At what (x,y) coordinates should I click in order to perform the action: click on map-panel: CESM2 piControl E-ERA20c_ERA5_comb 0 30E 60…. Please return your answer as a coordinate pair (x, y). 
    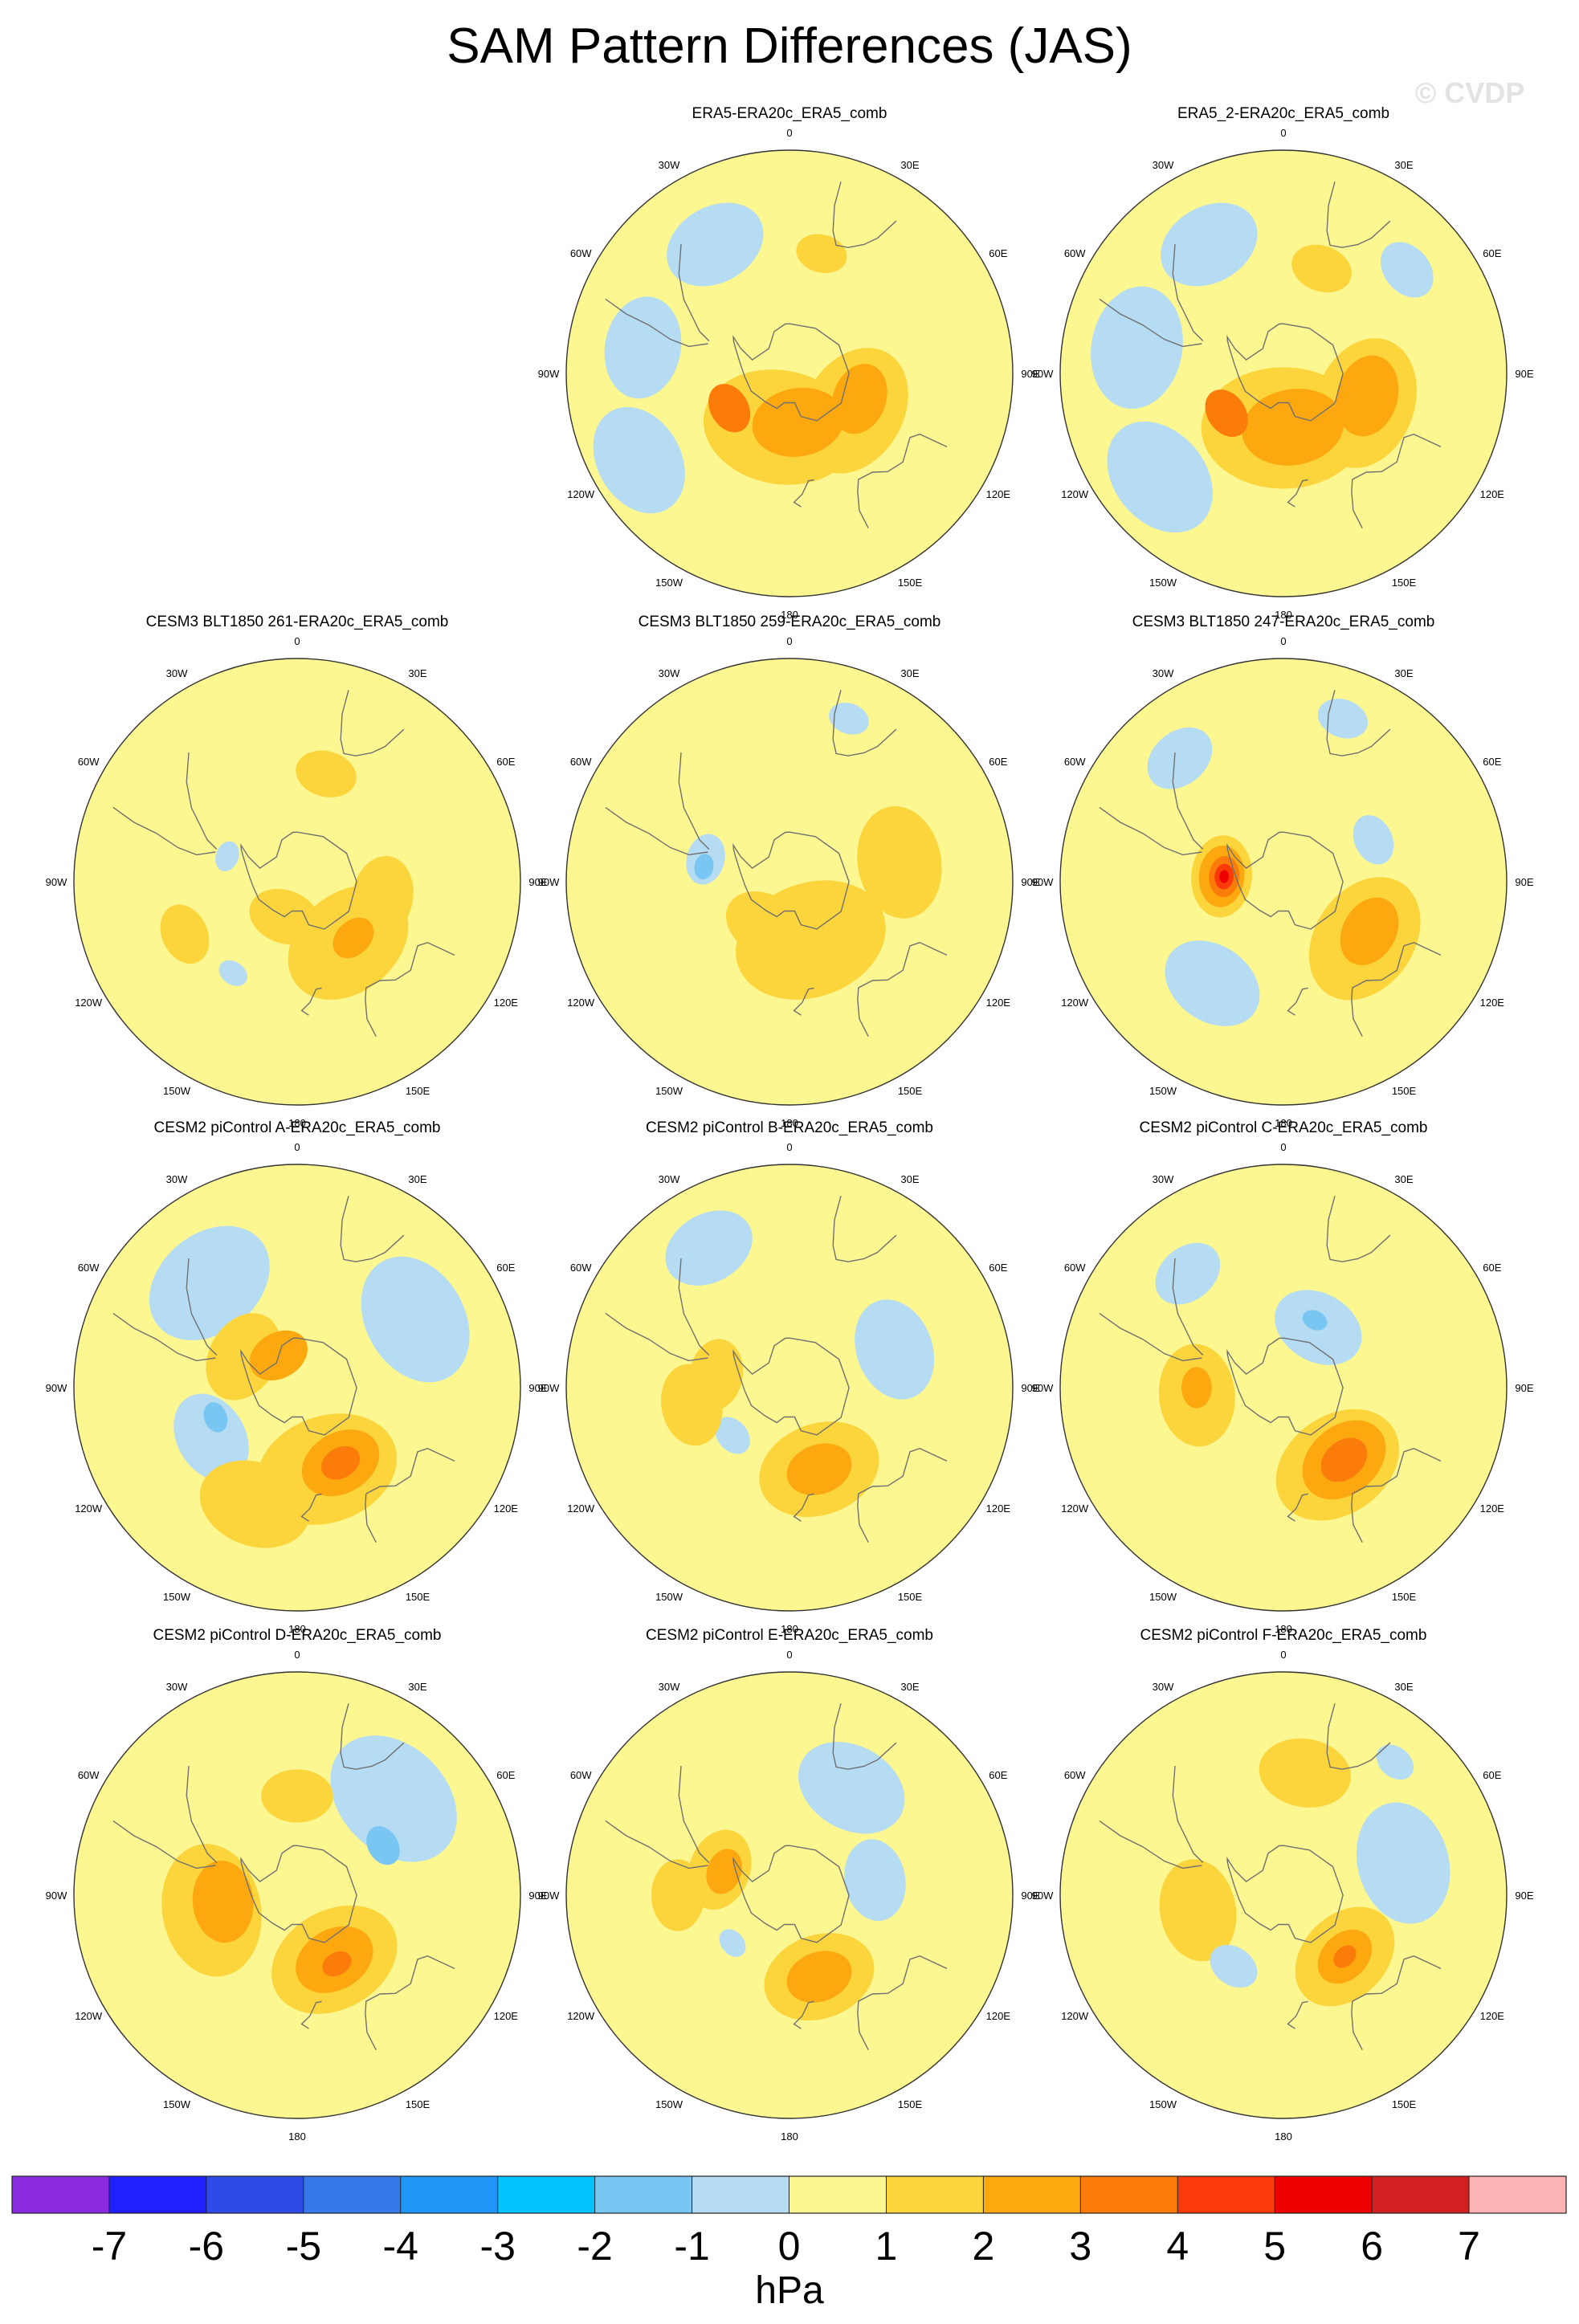
    Looking at the image, I should click on (789, 1885).